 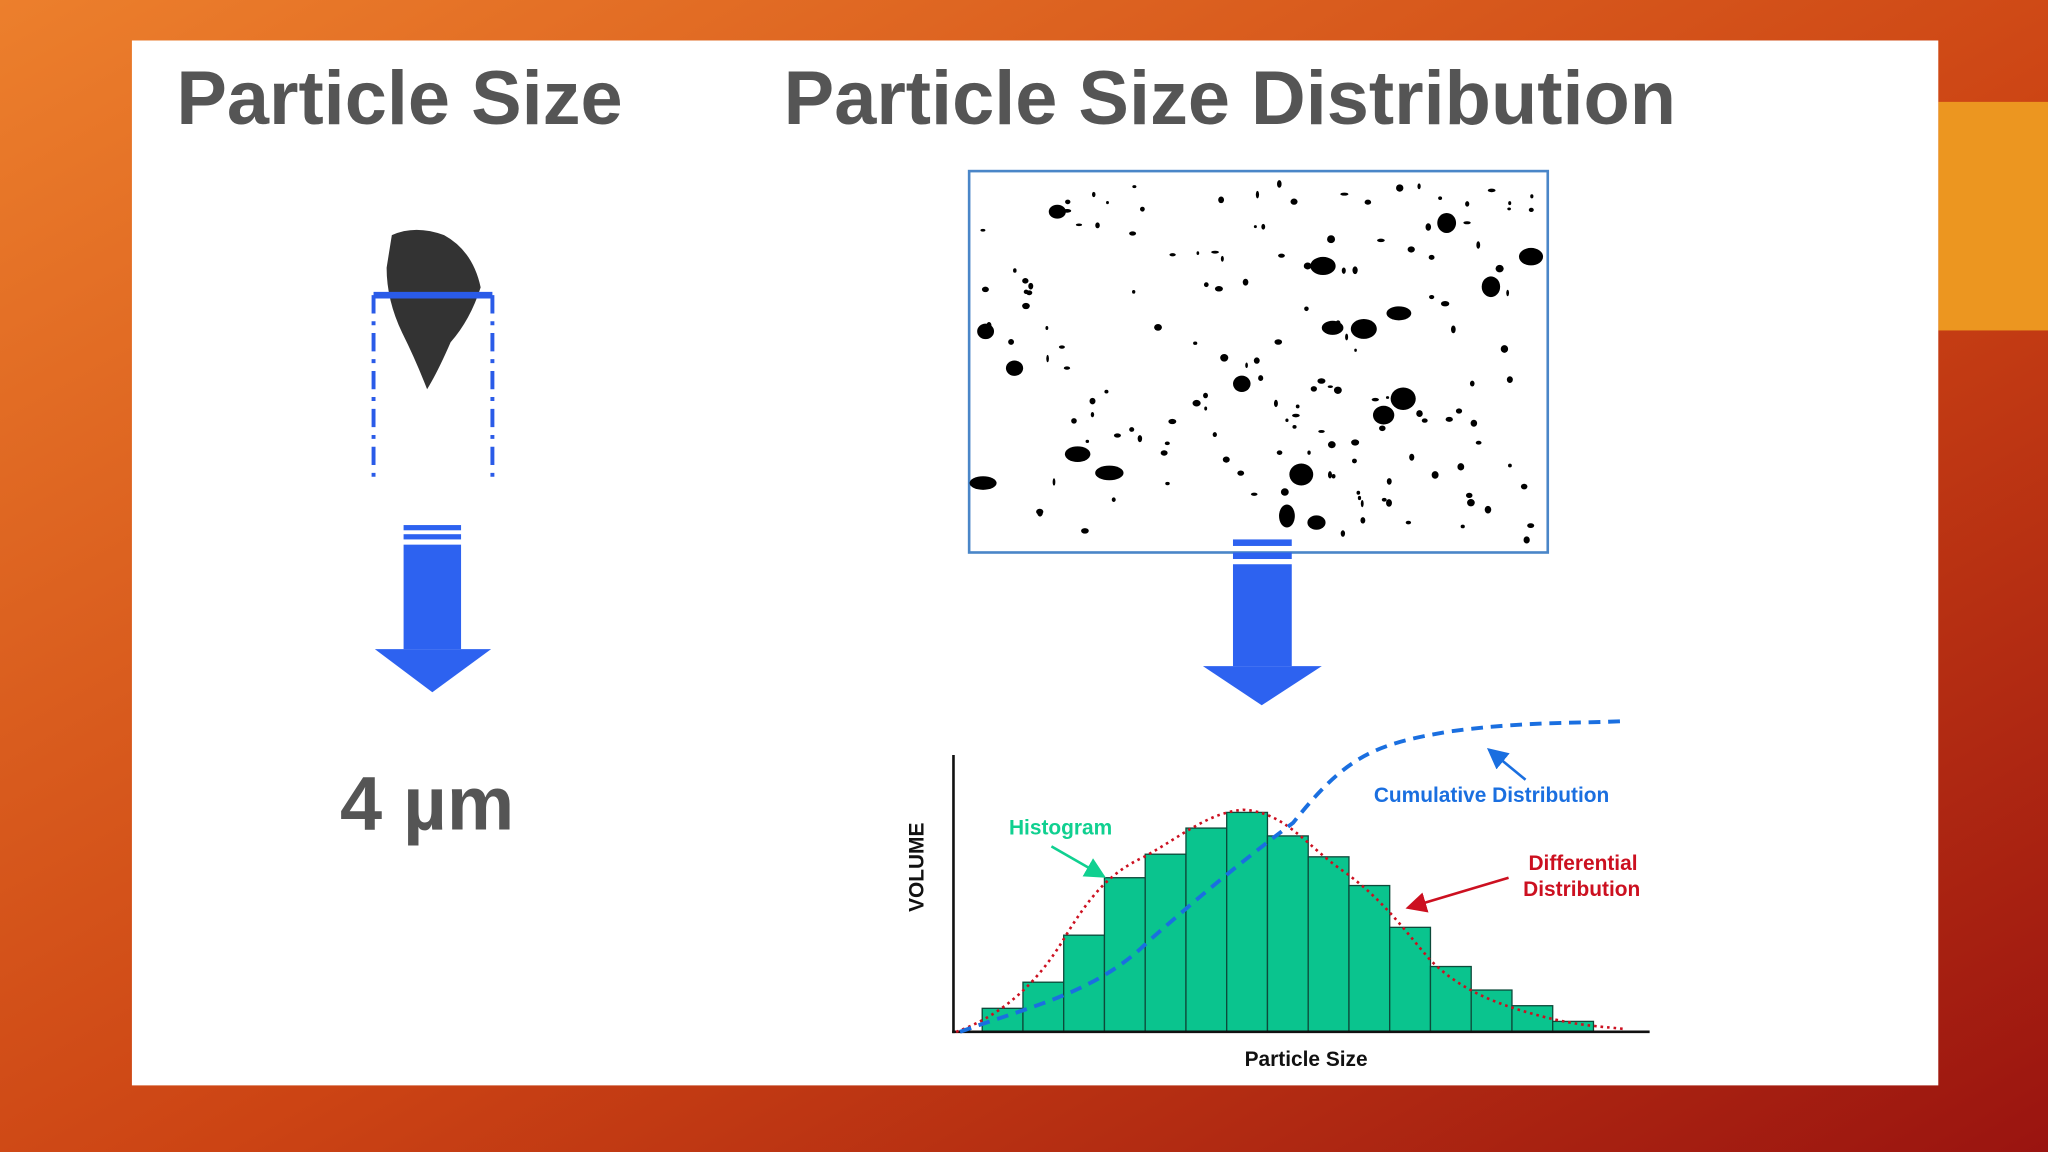 I want to click on differential-curve, so click(x=1291, y=921).